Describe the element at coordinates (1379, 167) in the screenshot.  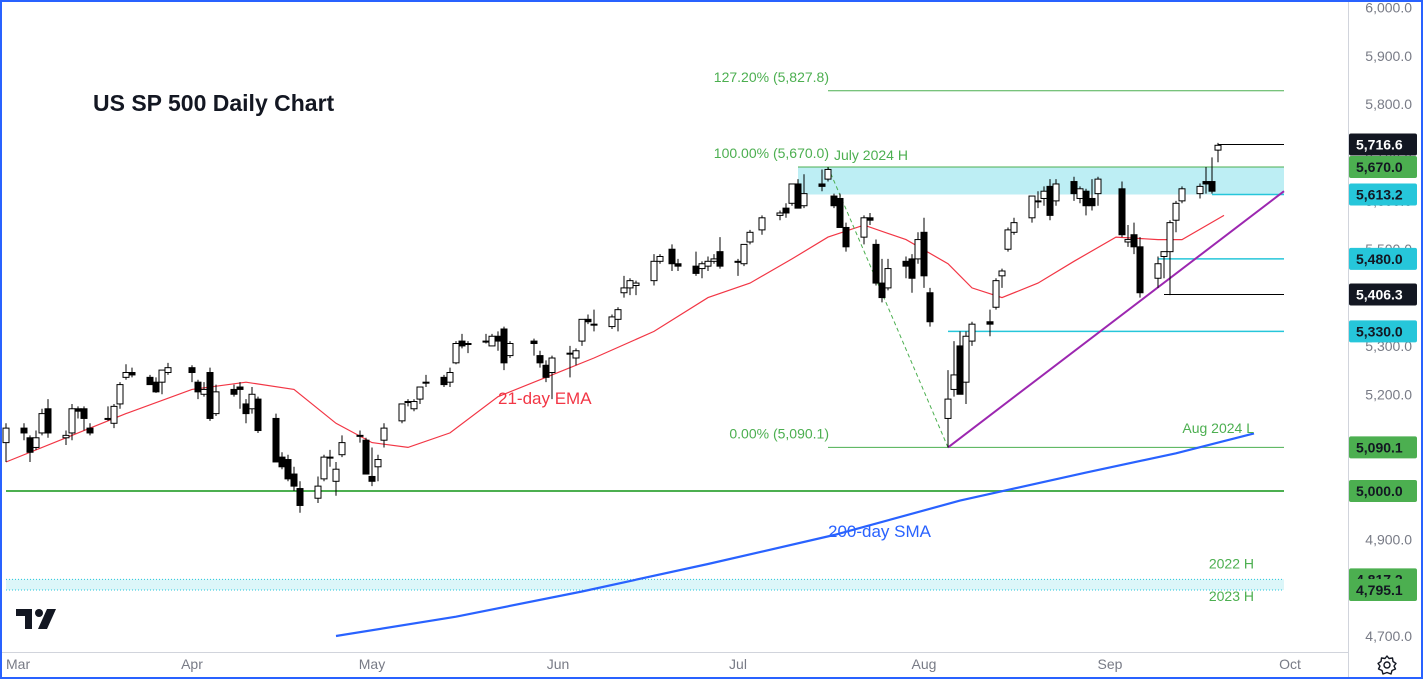
I see `price-label-text: 5,670.0` at that location.